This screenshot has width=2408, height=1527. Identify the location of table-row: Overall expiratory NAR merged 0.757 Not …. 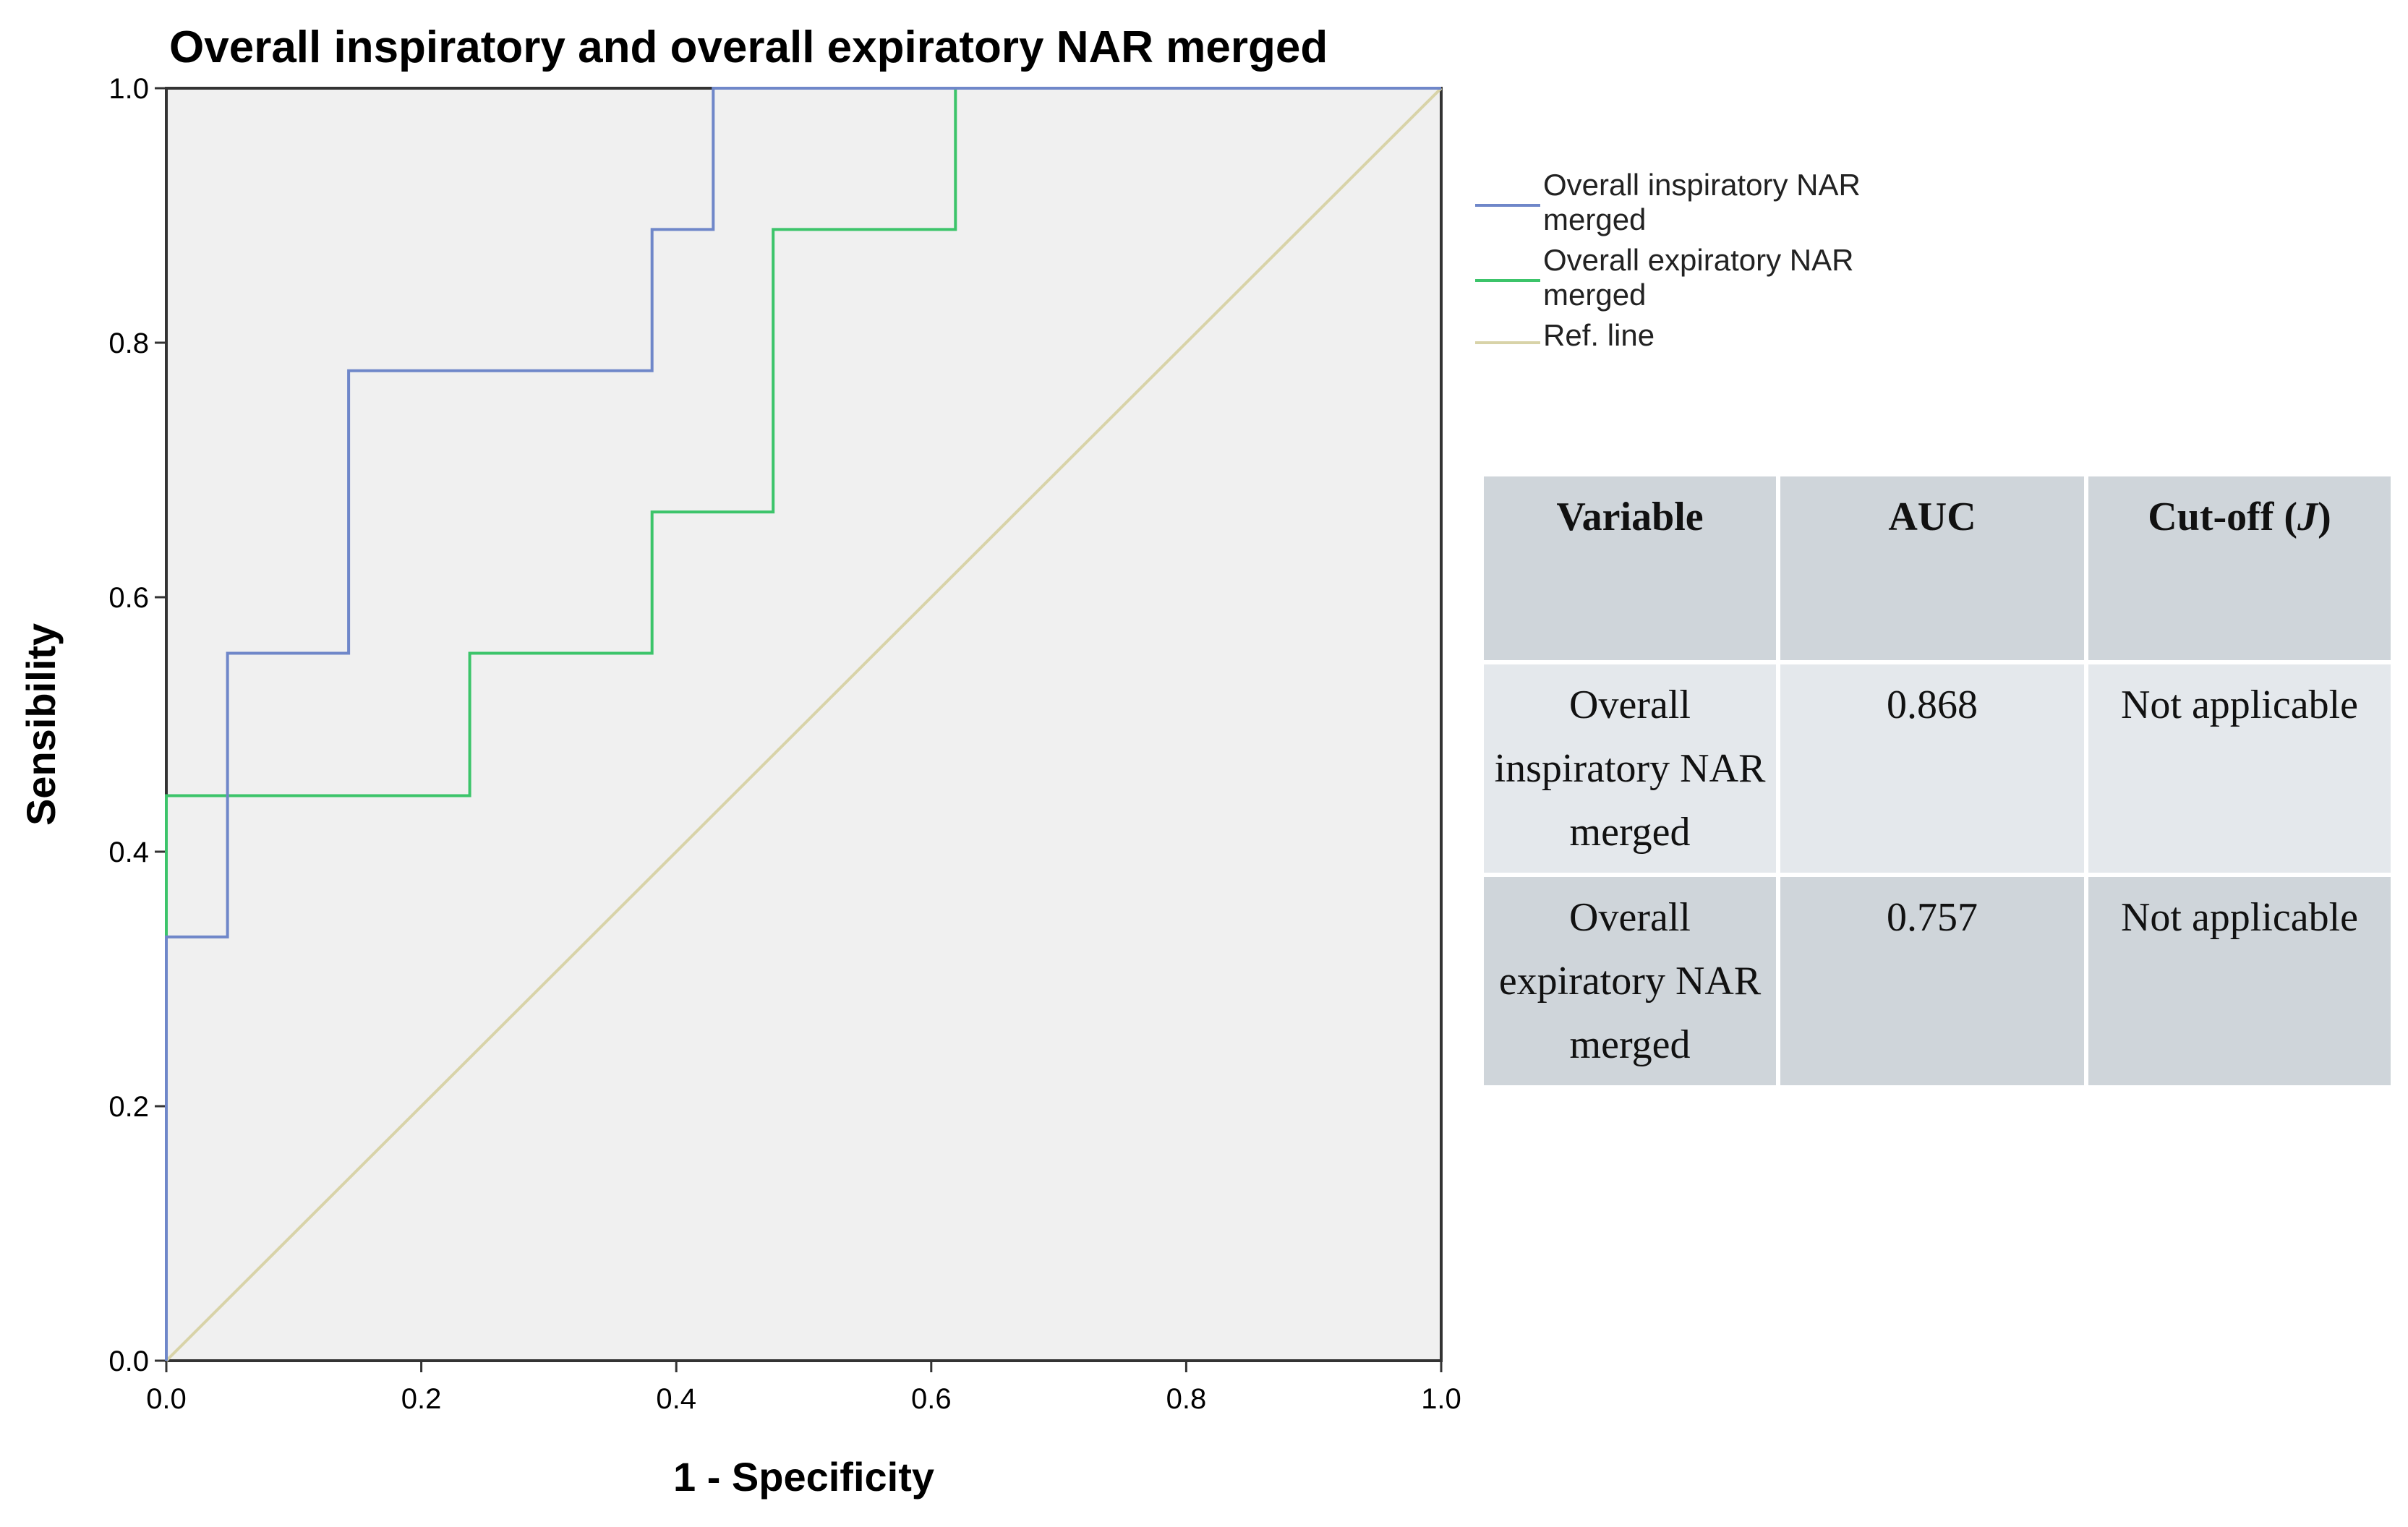
(1937, 982).